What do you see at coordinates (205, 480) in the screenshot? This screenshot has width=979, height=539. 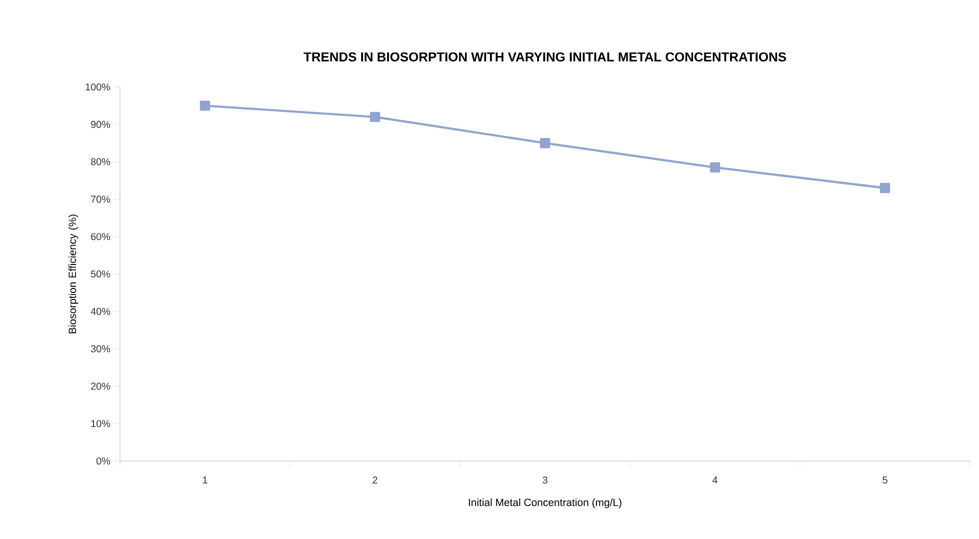 I see `x-tick-label: 1` at bounding box center [205, 480].